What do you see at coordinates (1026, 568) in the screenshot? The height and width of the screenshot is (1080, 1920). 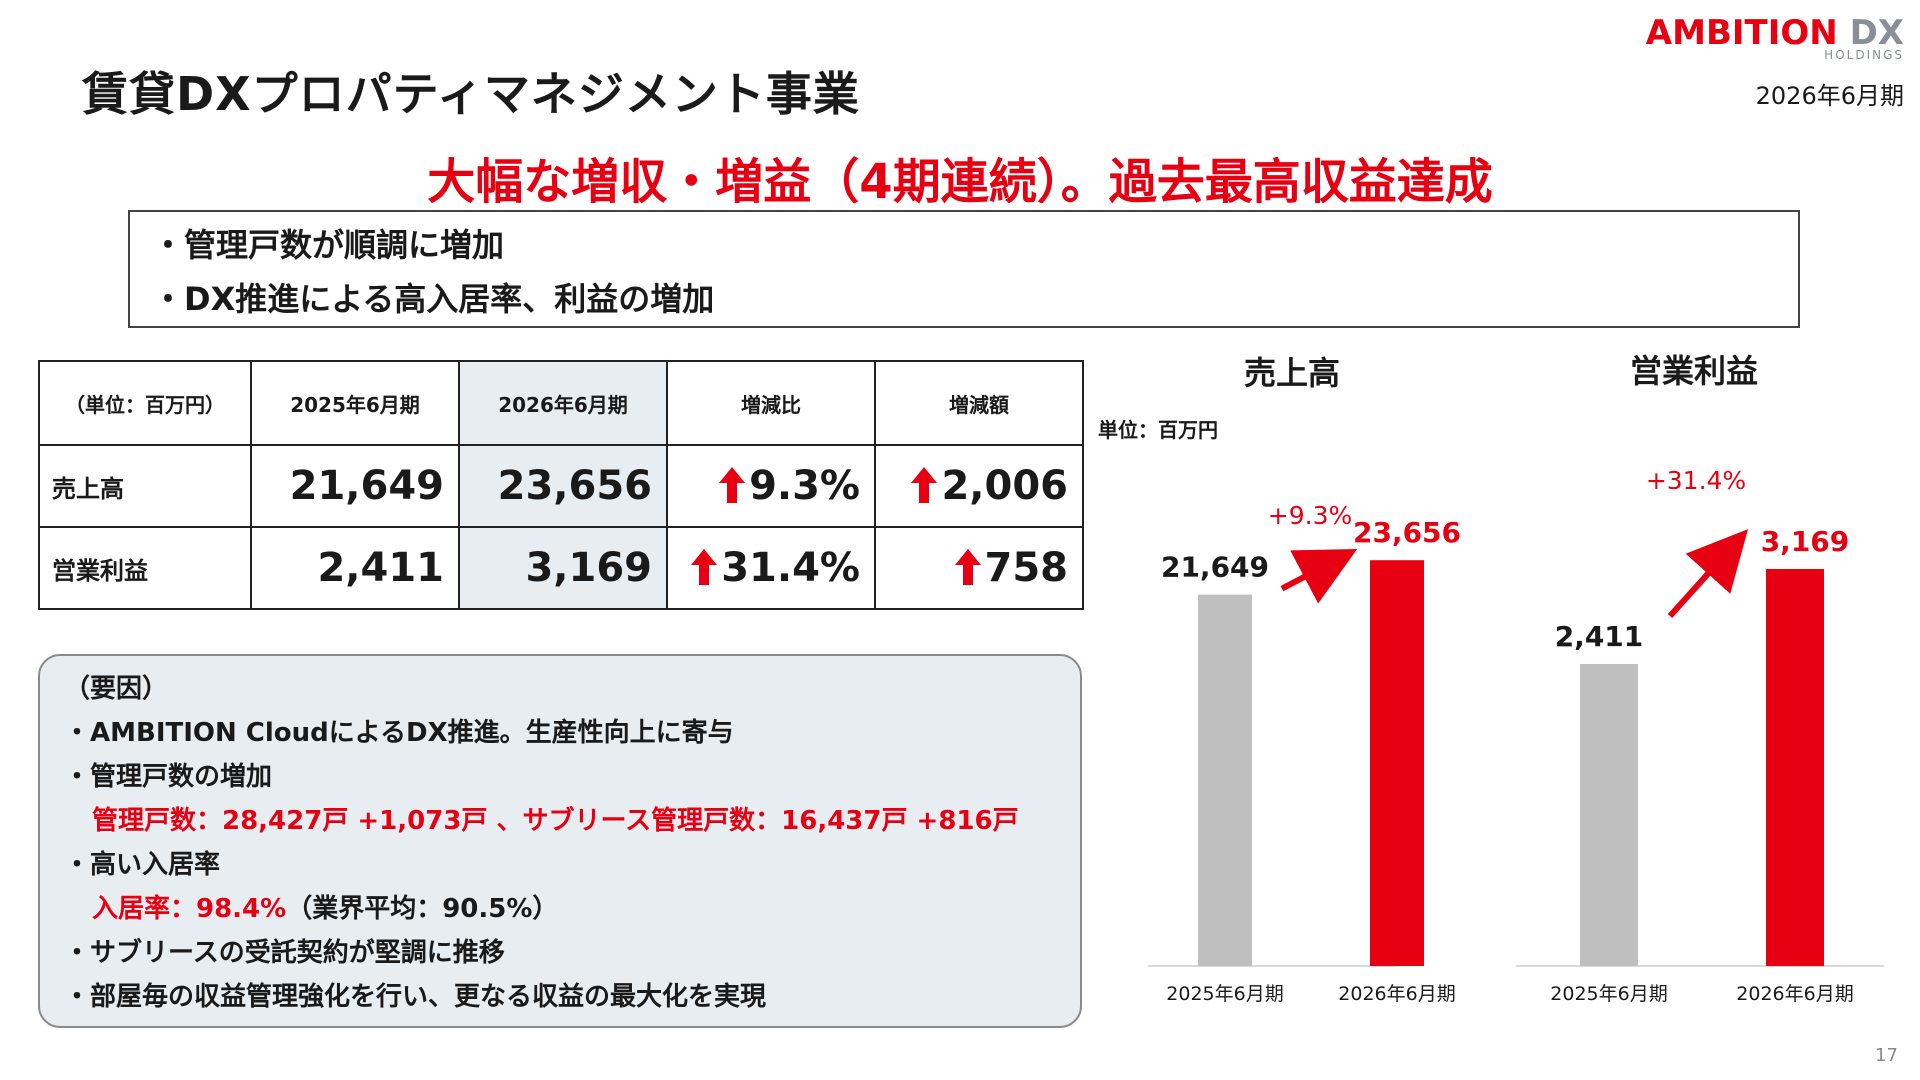 I see `diff-value: 758` at bounding box center [1026, 568].